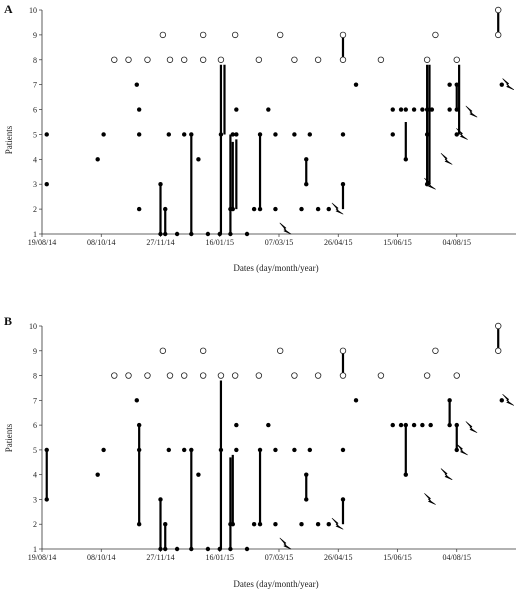  I want to click on panel-b-x-tick-label: 07/03/15, so click(279, 557).